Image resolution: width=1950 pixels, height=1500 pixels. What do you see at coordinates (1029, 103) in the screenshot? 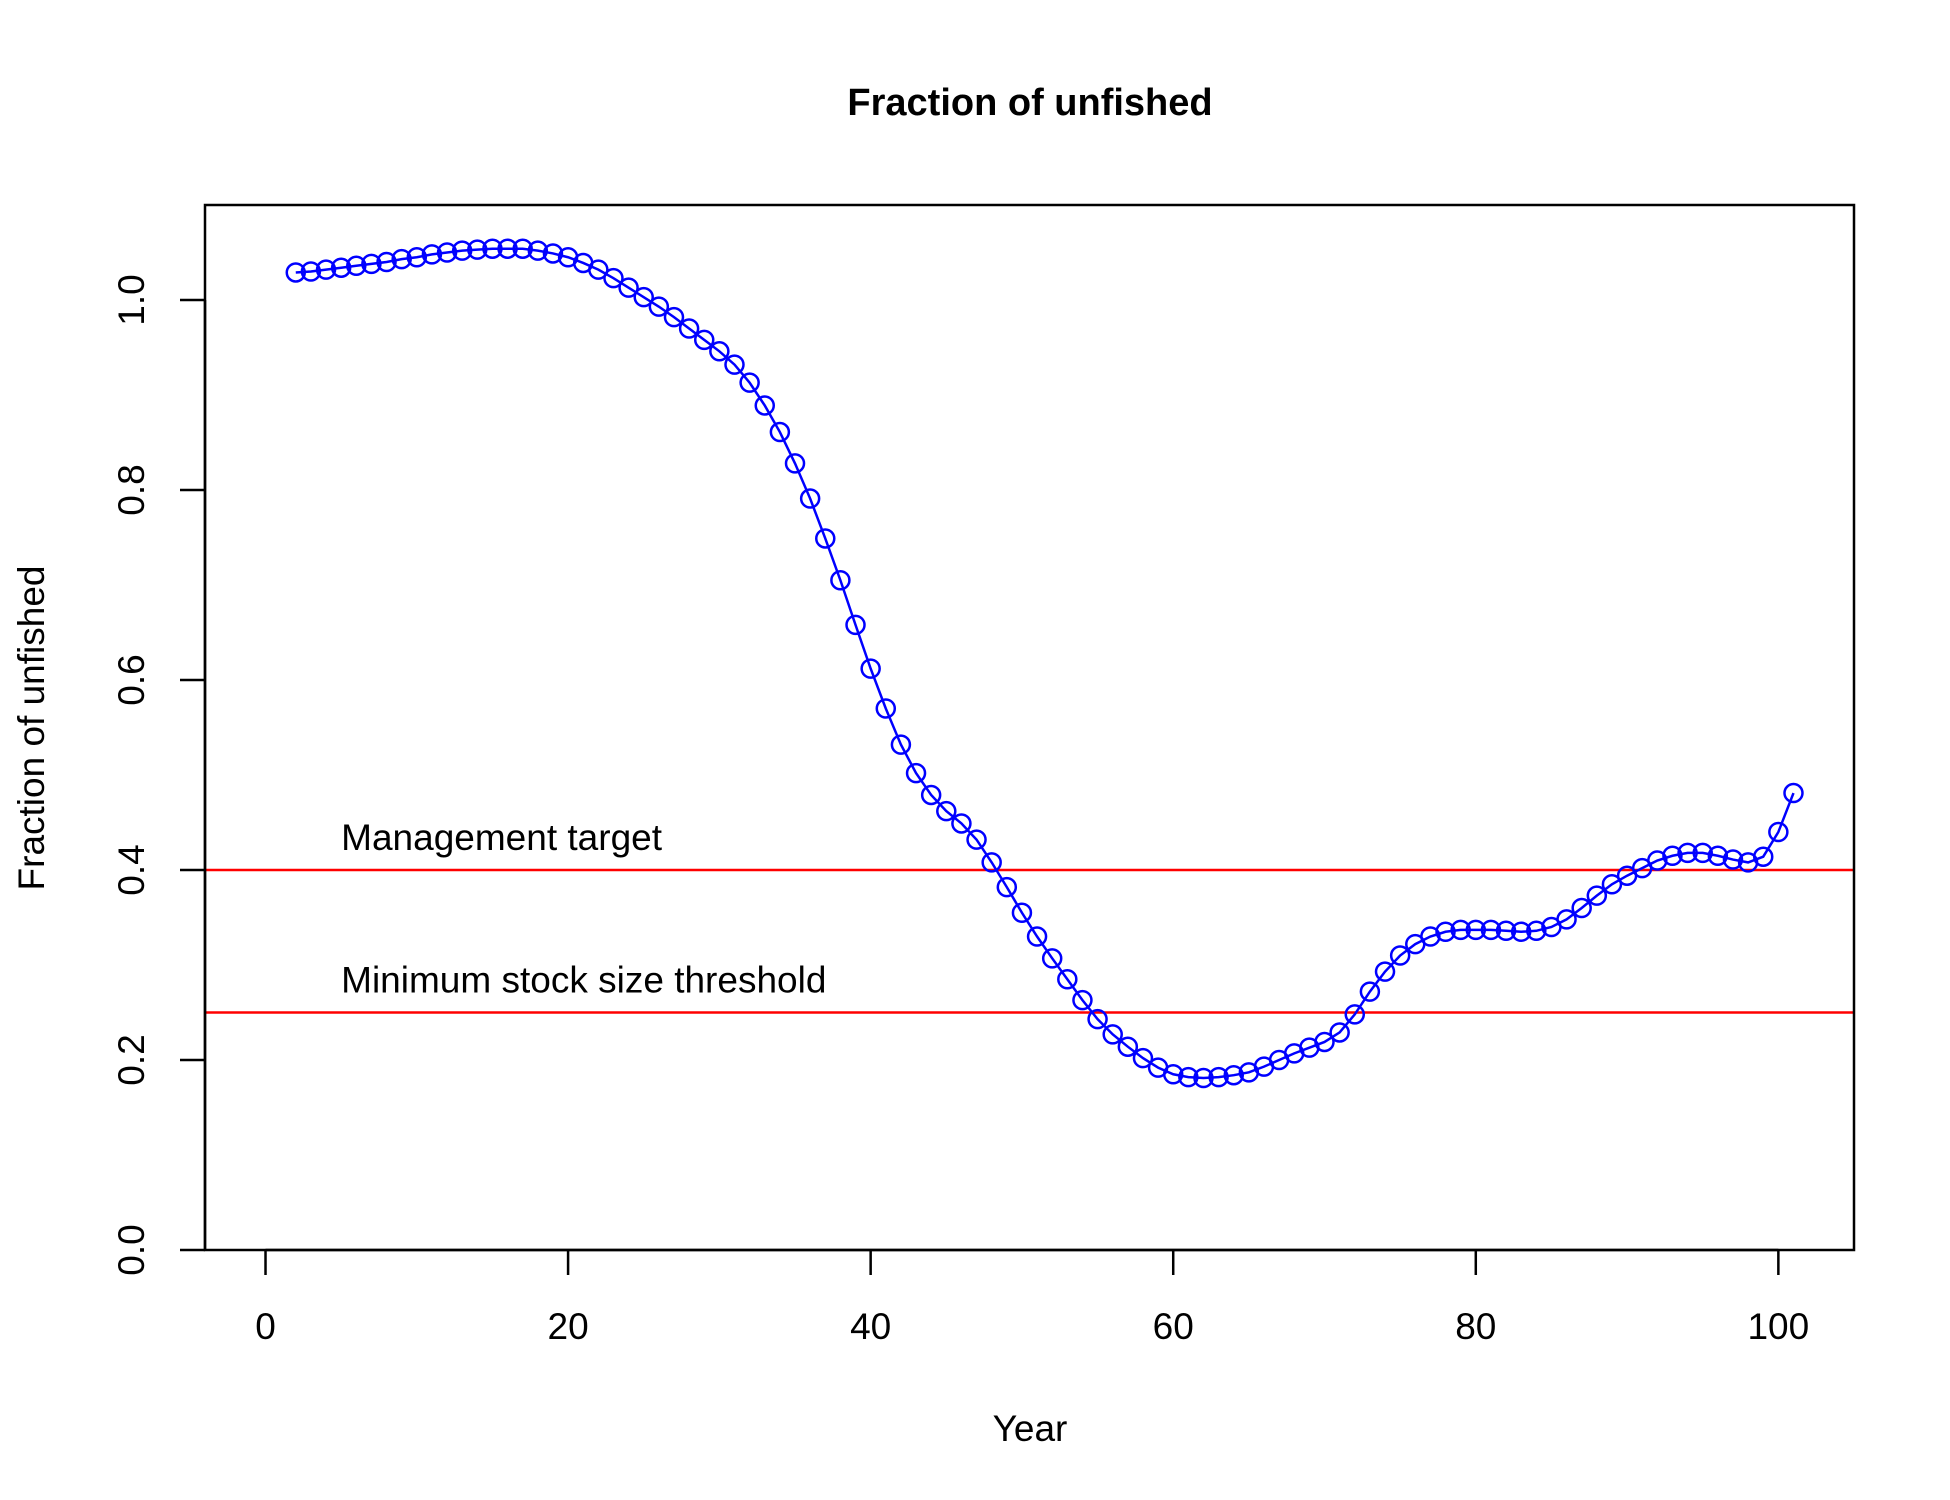
I see `chart-title: Fraction of unfished` at bounding box center [1029, 103].